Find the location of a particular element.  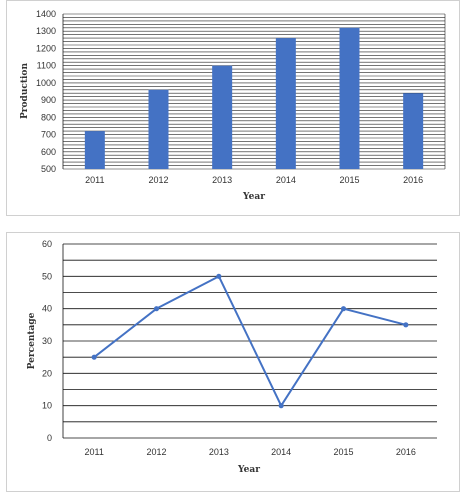

bar-2012 is located at coordinates (158, 129).